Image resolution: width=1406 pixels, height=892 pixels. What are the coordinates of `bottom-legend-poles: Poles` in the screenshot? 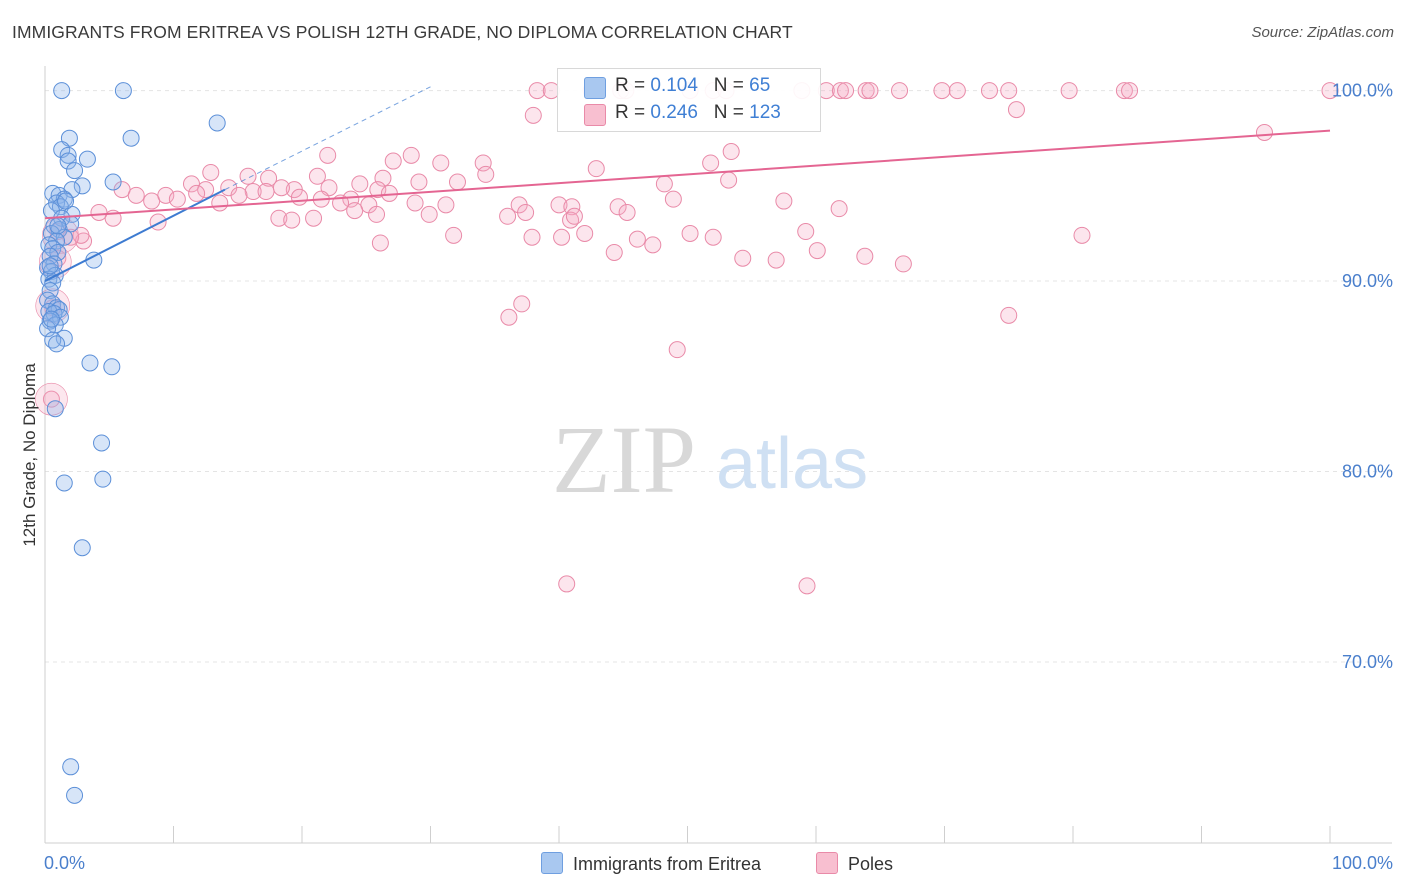 It's located at (854, 863).